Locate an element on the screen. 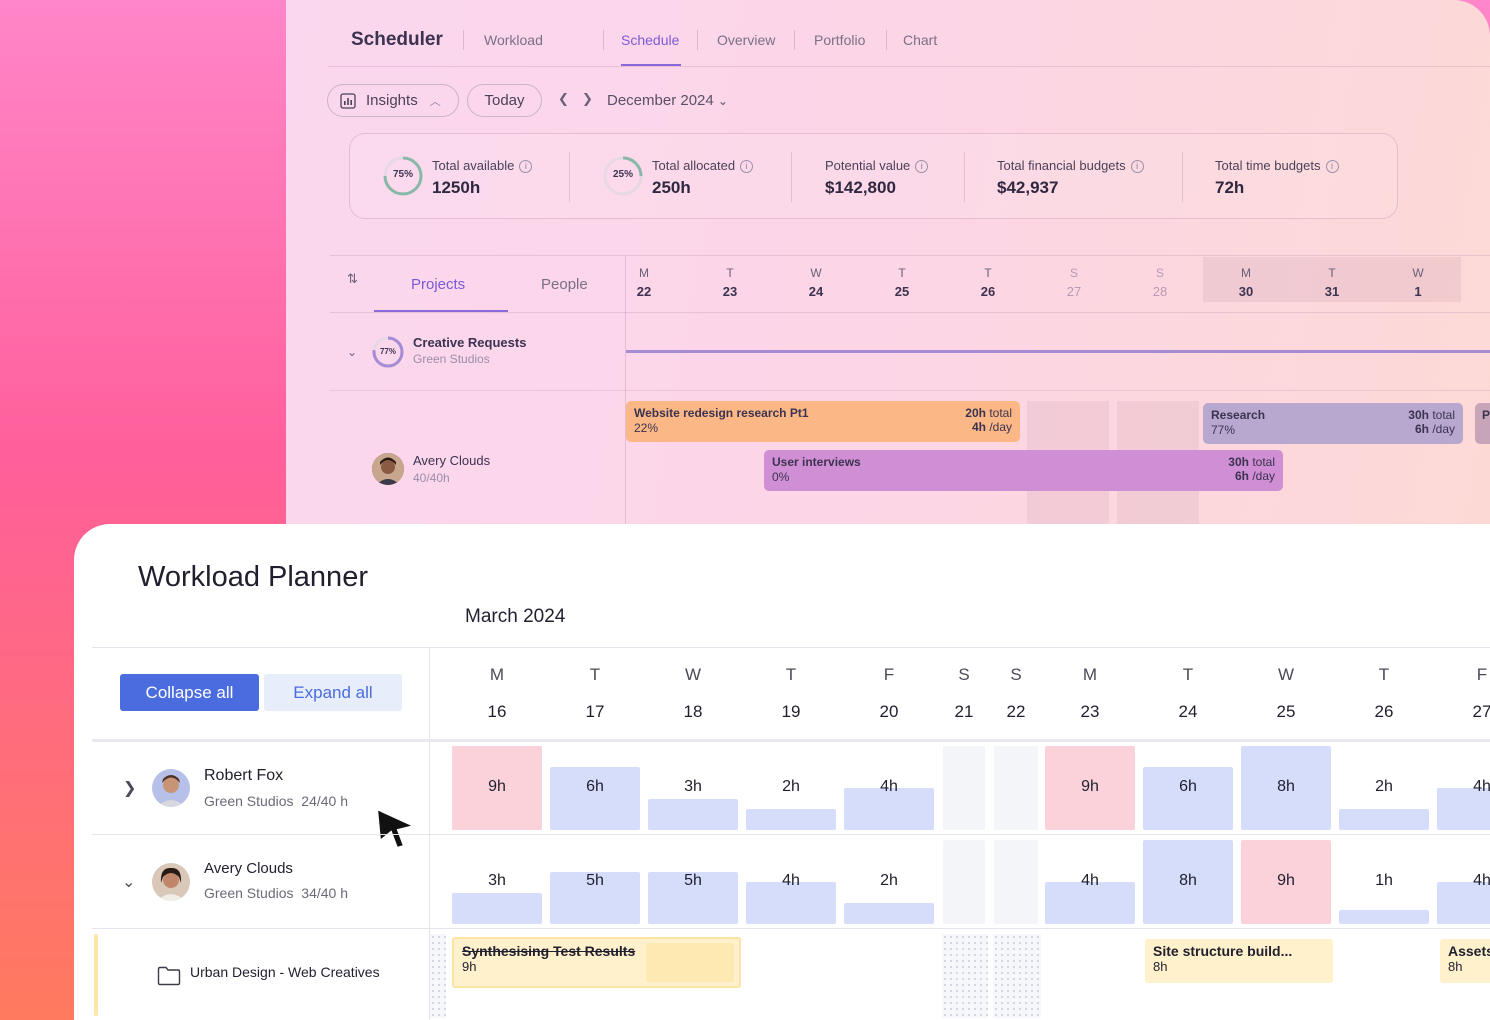  task-hours: 8h is located at coordinates (1455, 966).